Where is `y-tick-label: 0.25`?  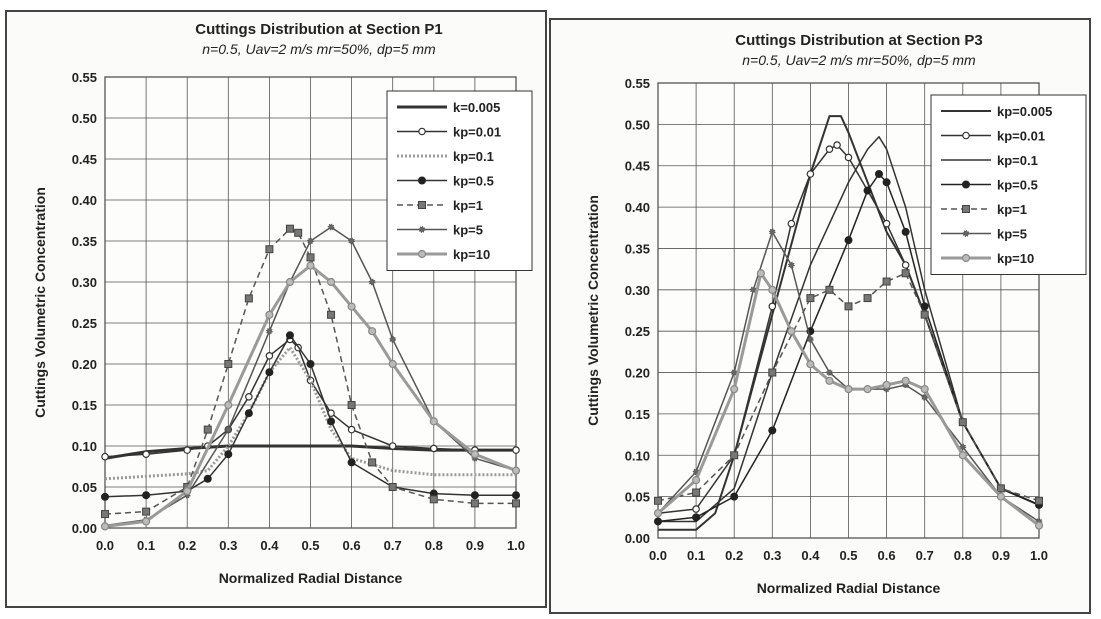
y-tick-label: 0.25 is located at coordinates (84, 323).